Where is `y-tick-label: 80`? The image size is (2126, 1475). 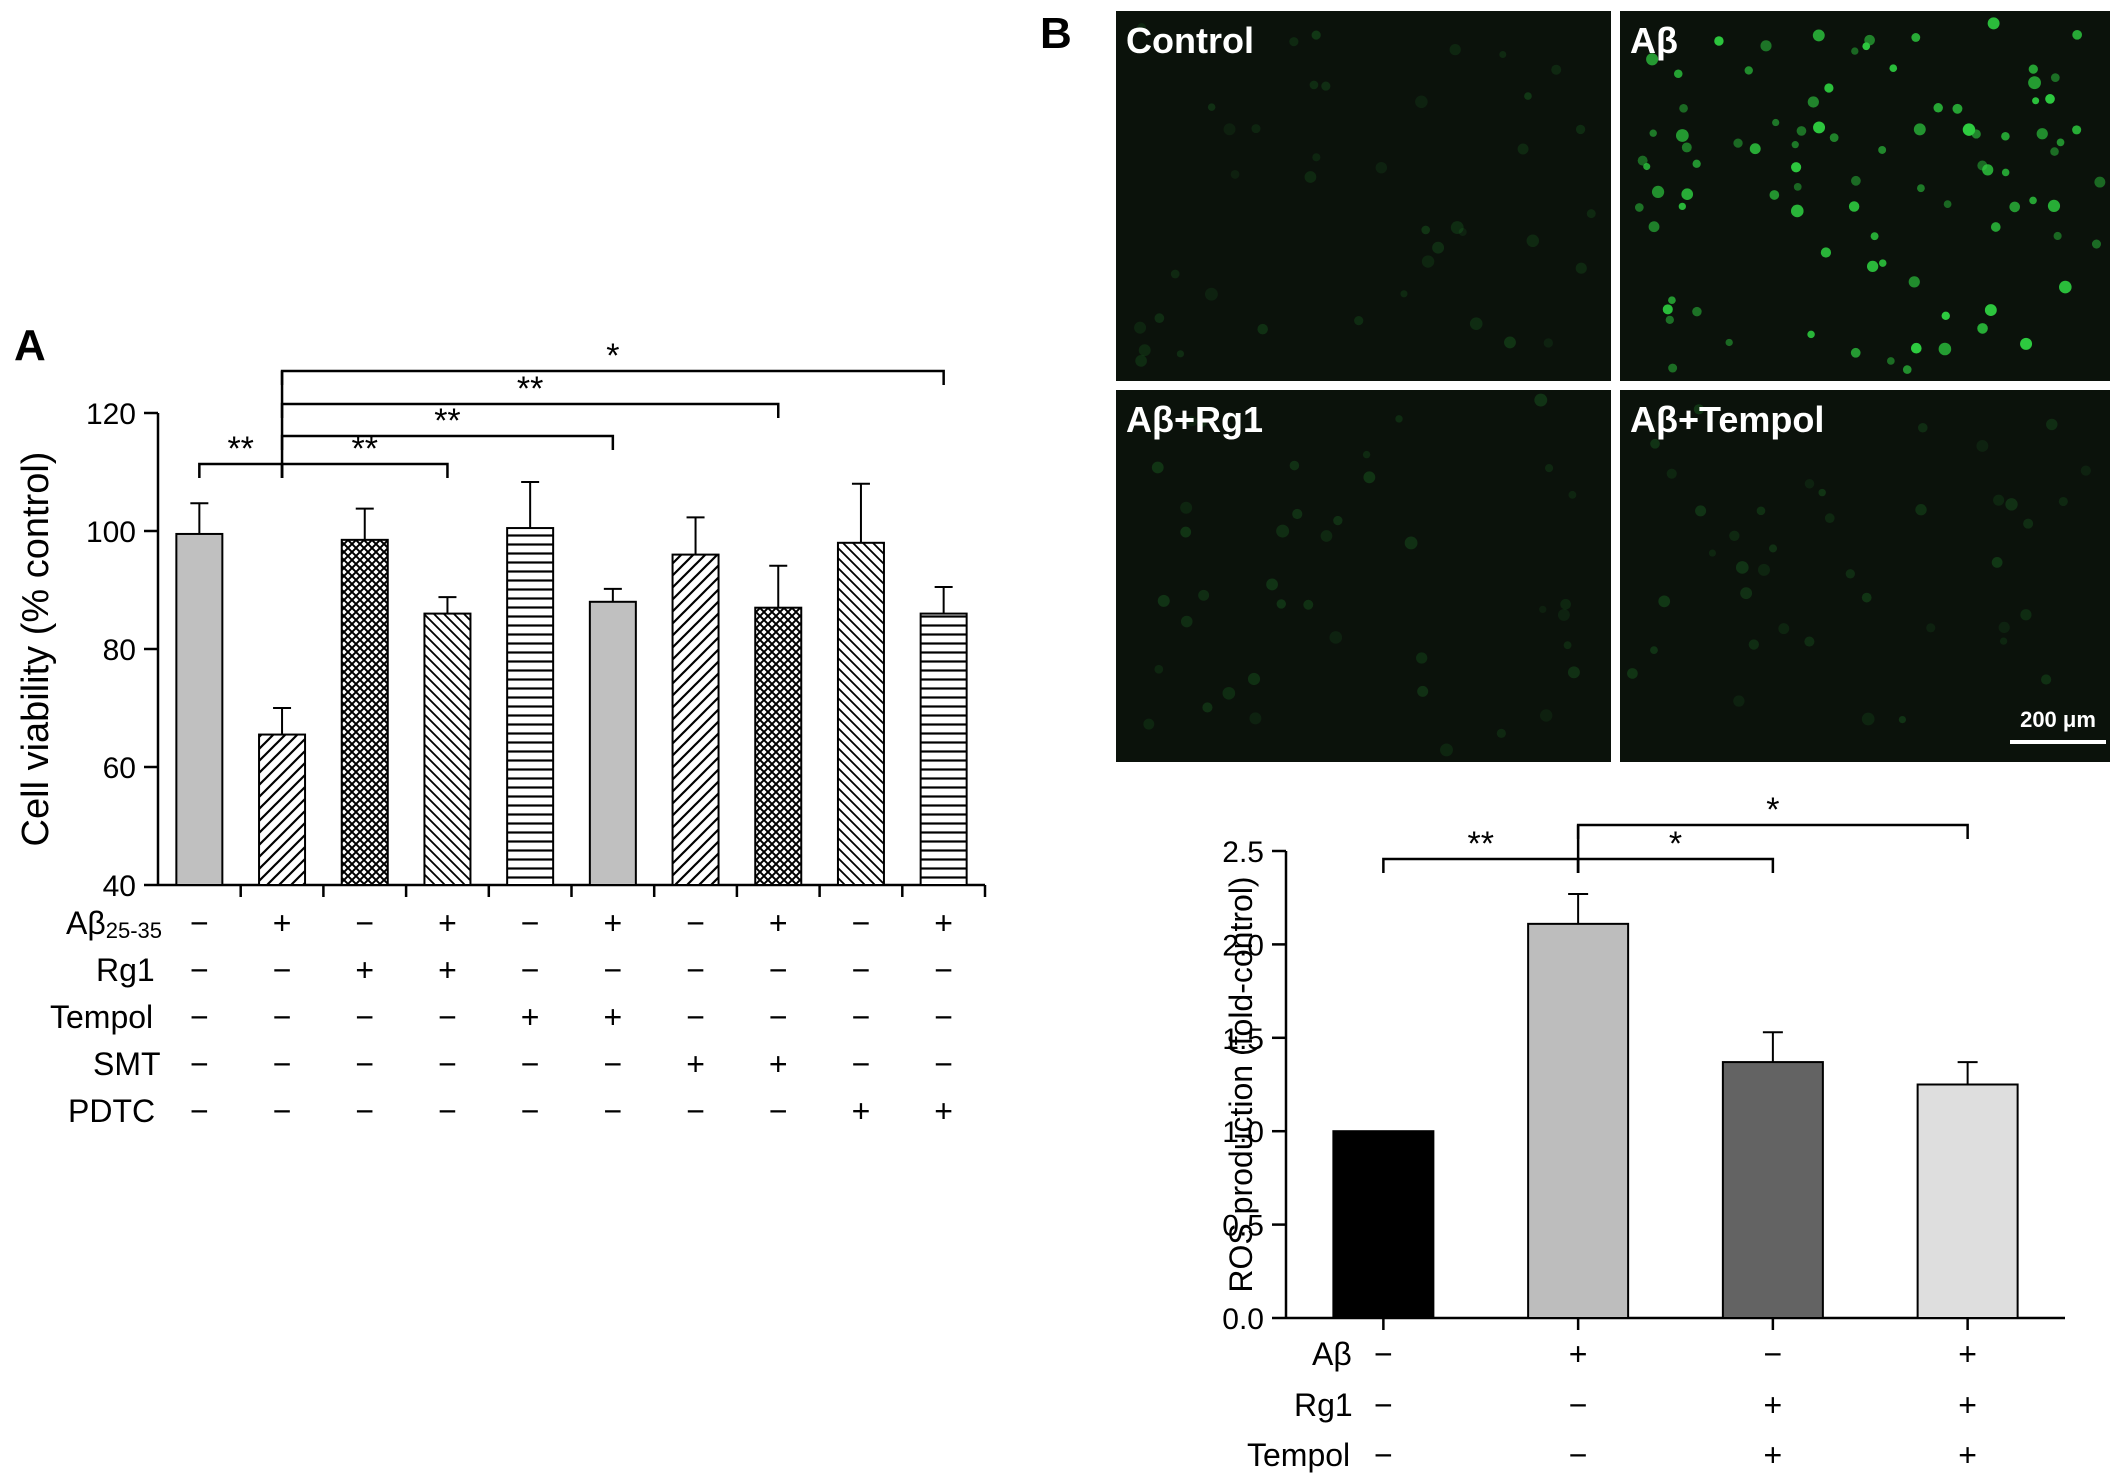 y-tick-label: 80 is located at coordinates (119, 650).